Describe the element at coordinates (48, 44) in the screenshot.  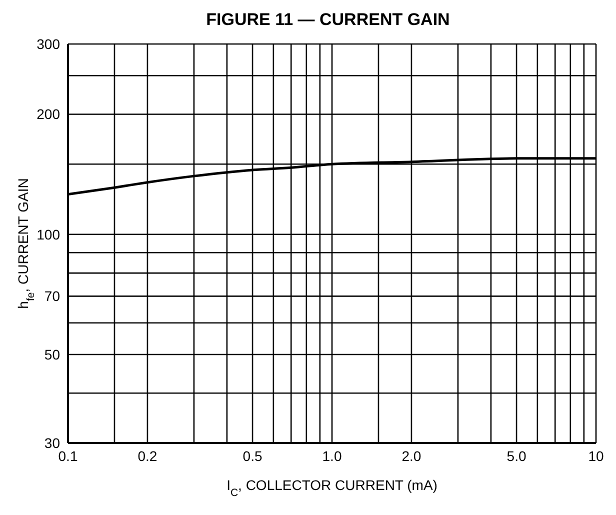
I see `y-tick-label: 300` at that location.